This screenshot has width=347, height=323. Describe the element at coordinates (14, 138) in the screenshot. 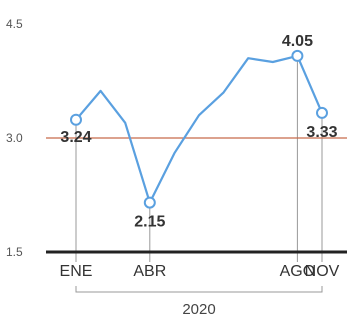

I see `y-tick-label: 3.0` at that location.